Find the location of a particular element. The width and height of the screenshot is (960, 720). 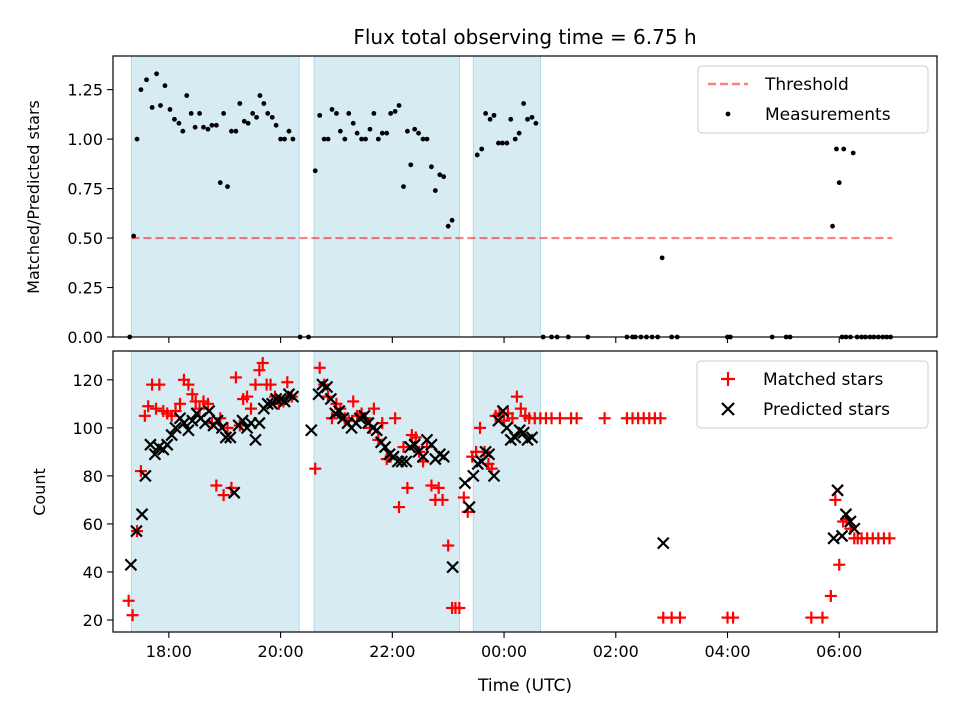

legend-matched-label: Matched stars is located at coordinates (823, 380).